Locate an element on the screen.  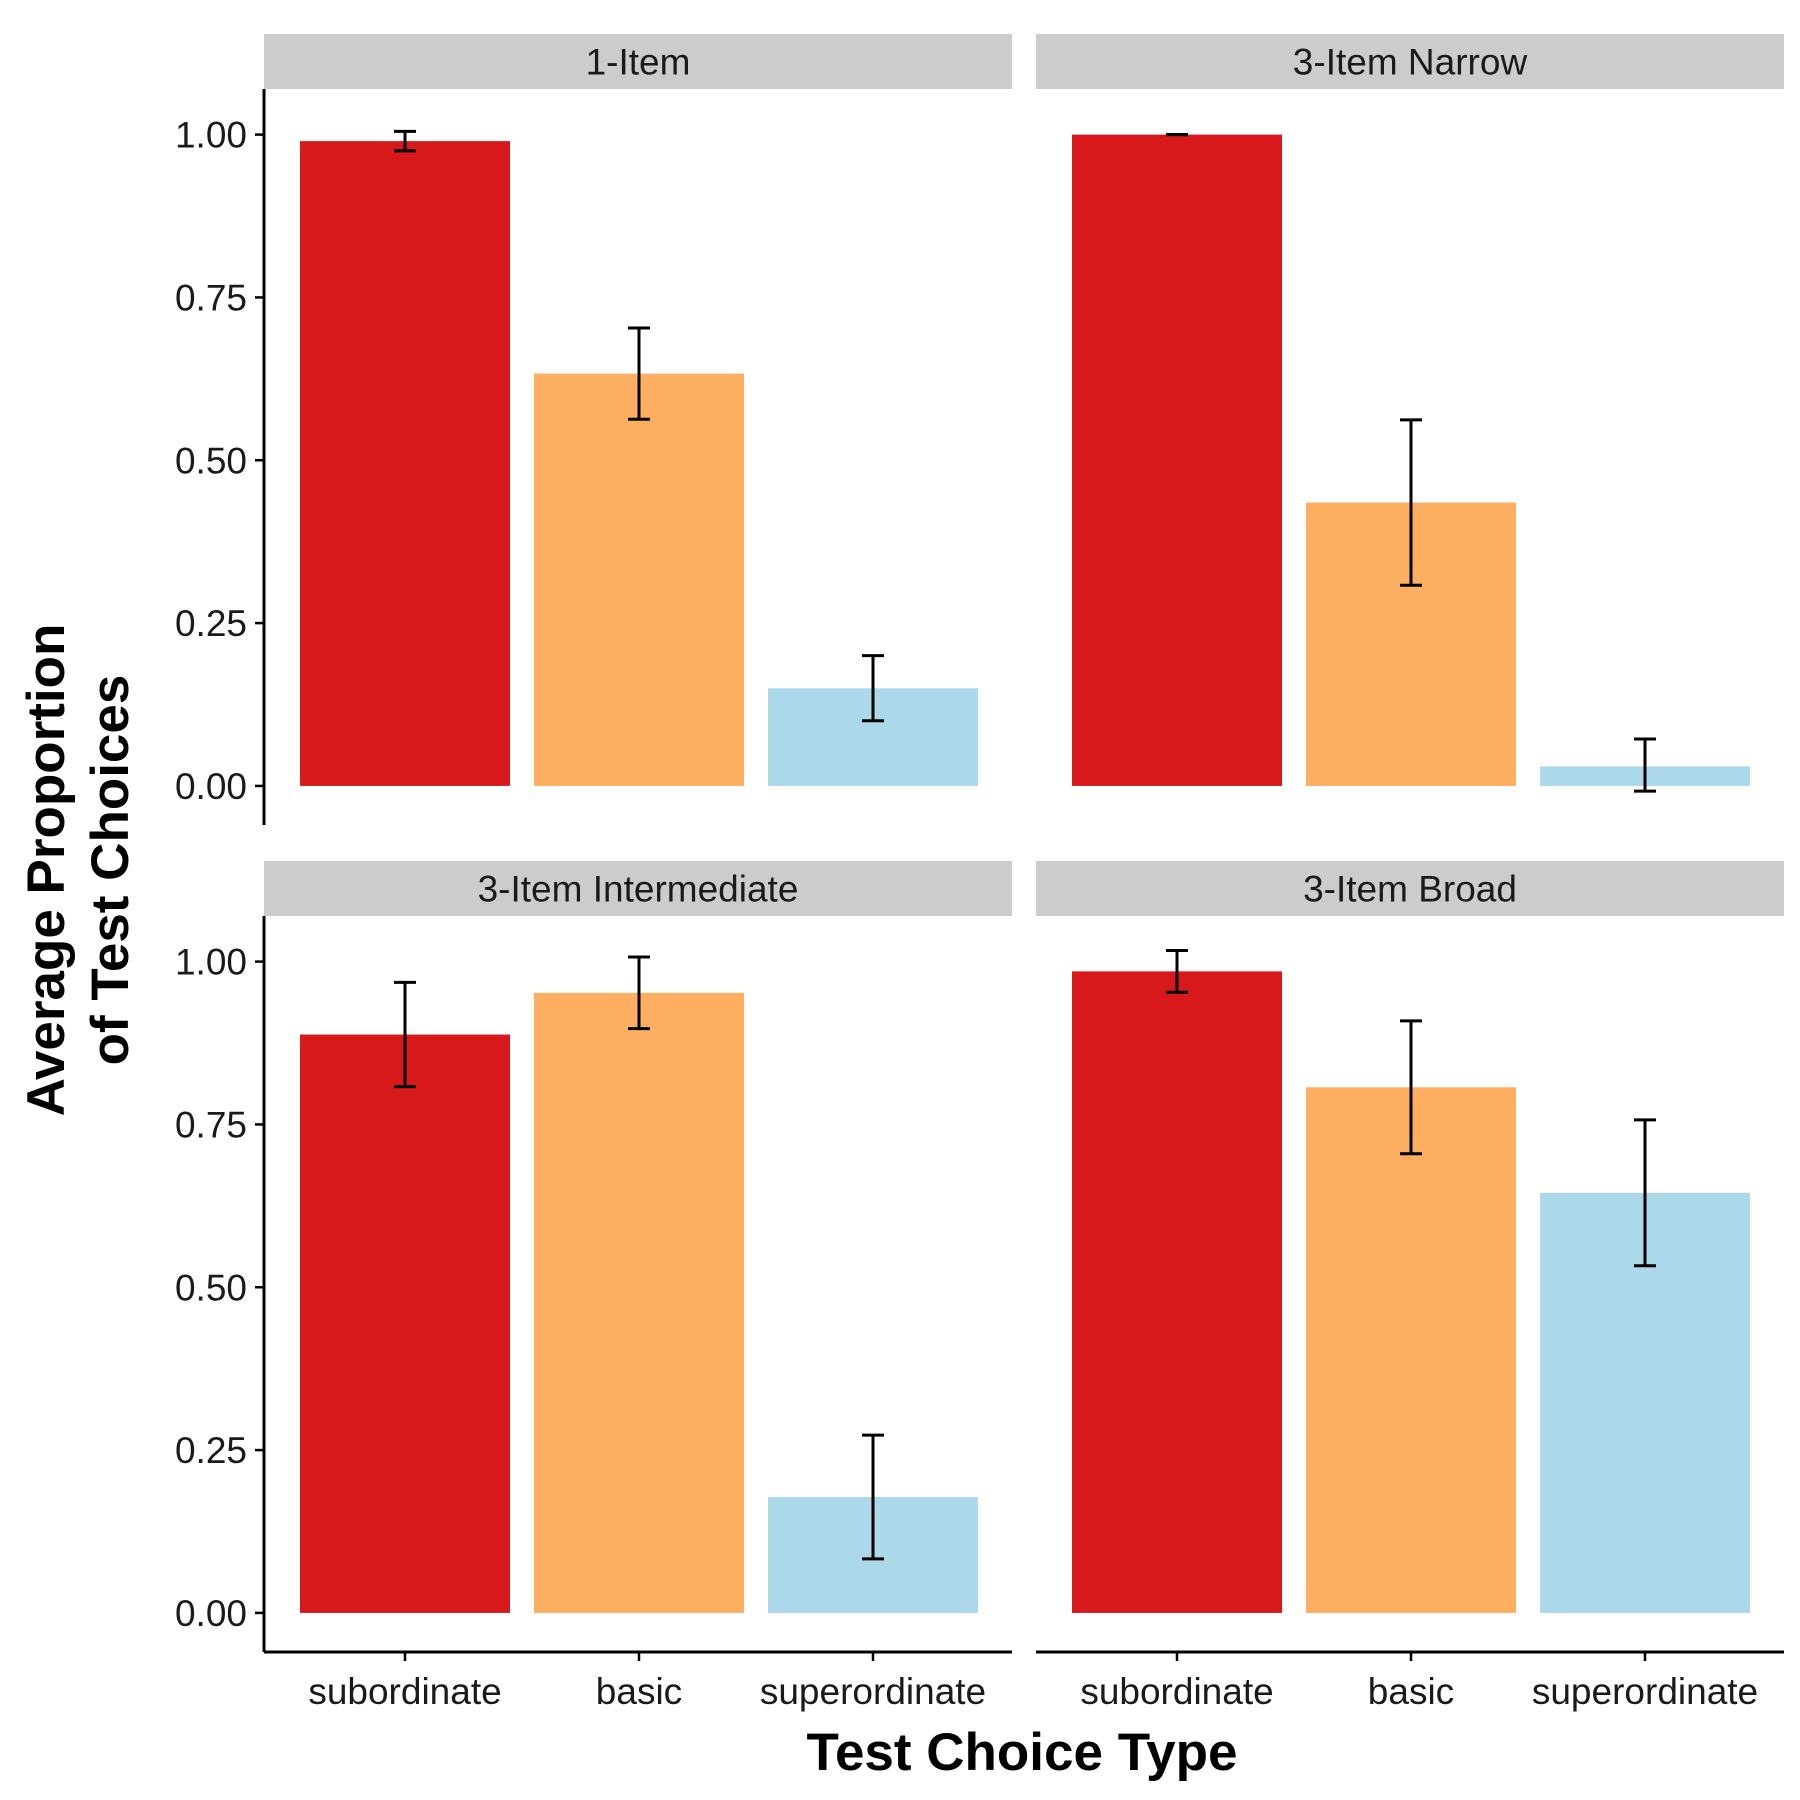
strip-label-3-item-broad: 3-Item Broad is located at coordinates (1410, 889).